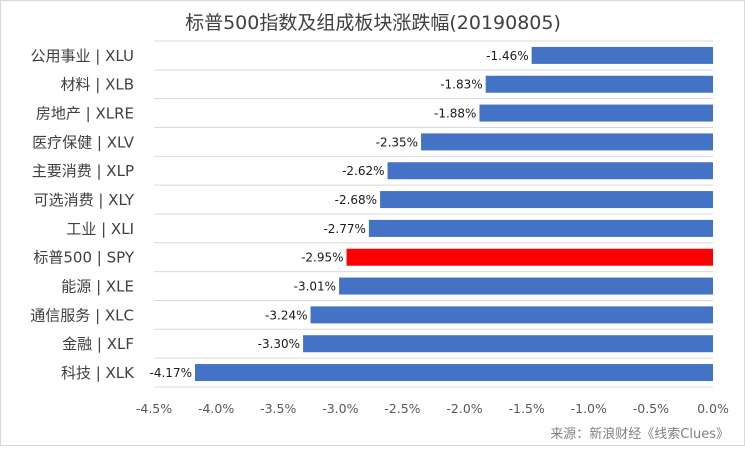  What do you see at coordinates (216, 408) in the screenshot?
I see `x-tick-label: -4.0%` at bounding box center [216, 408].